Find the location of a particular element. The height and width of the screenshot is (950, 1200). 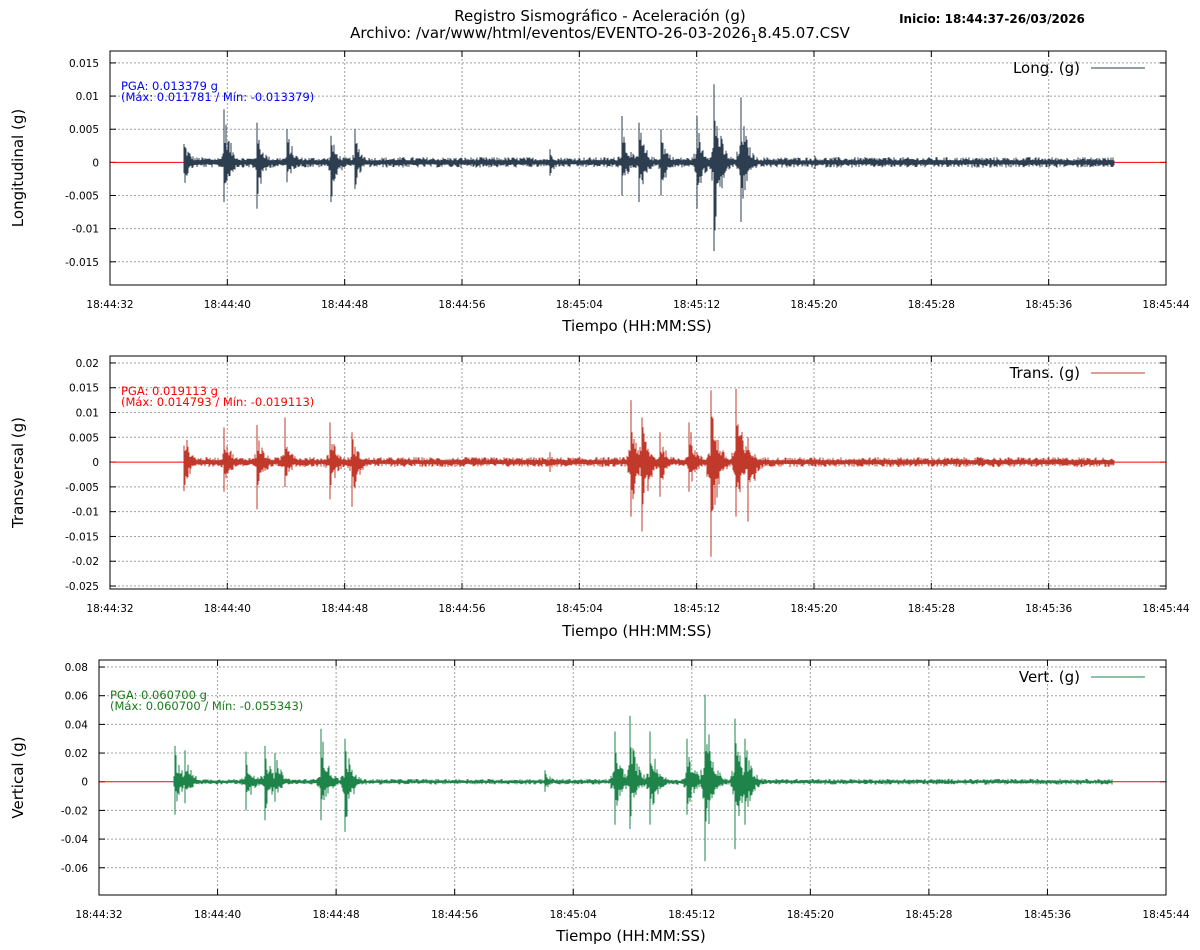

y-axis-label: Transversal (g) is located at coordinates (18, 473).